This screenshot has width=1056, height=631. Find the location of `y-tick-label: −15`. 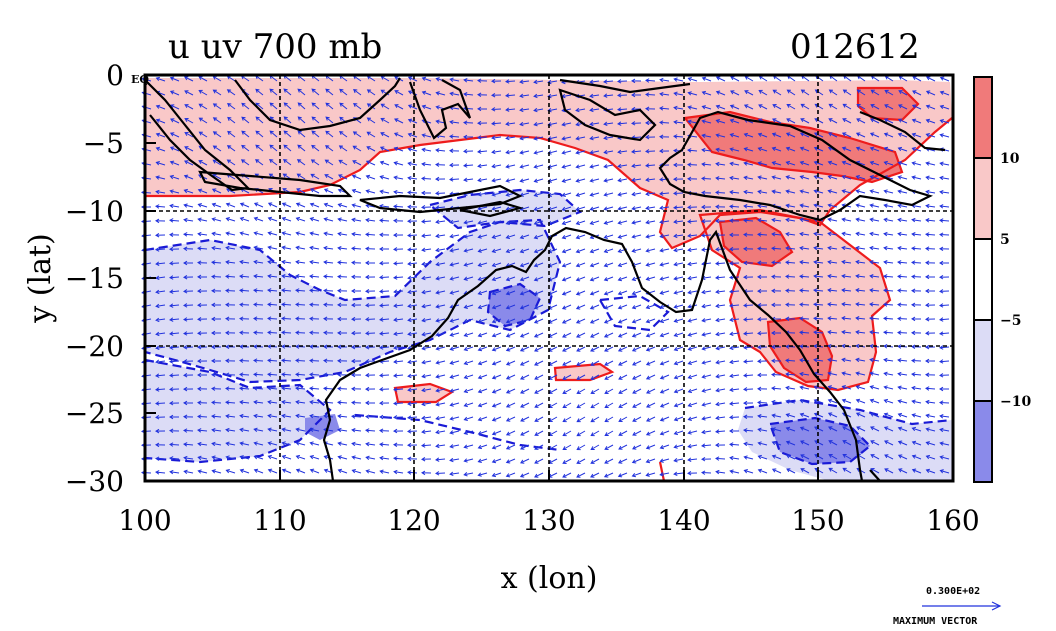

y-tick-label: −15 is located at coordinates (94, 278).